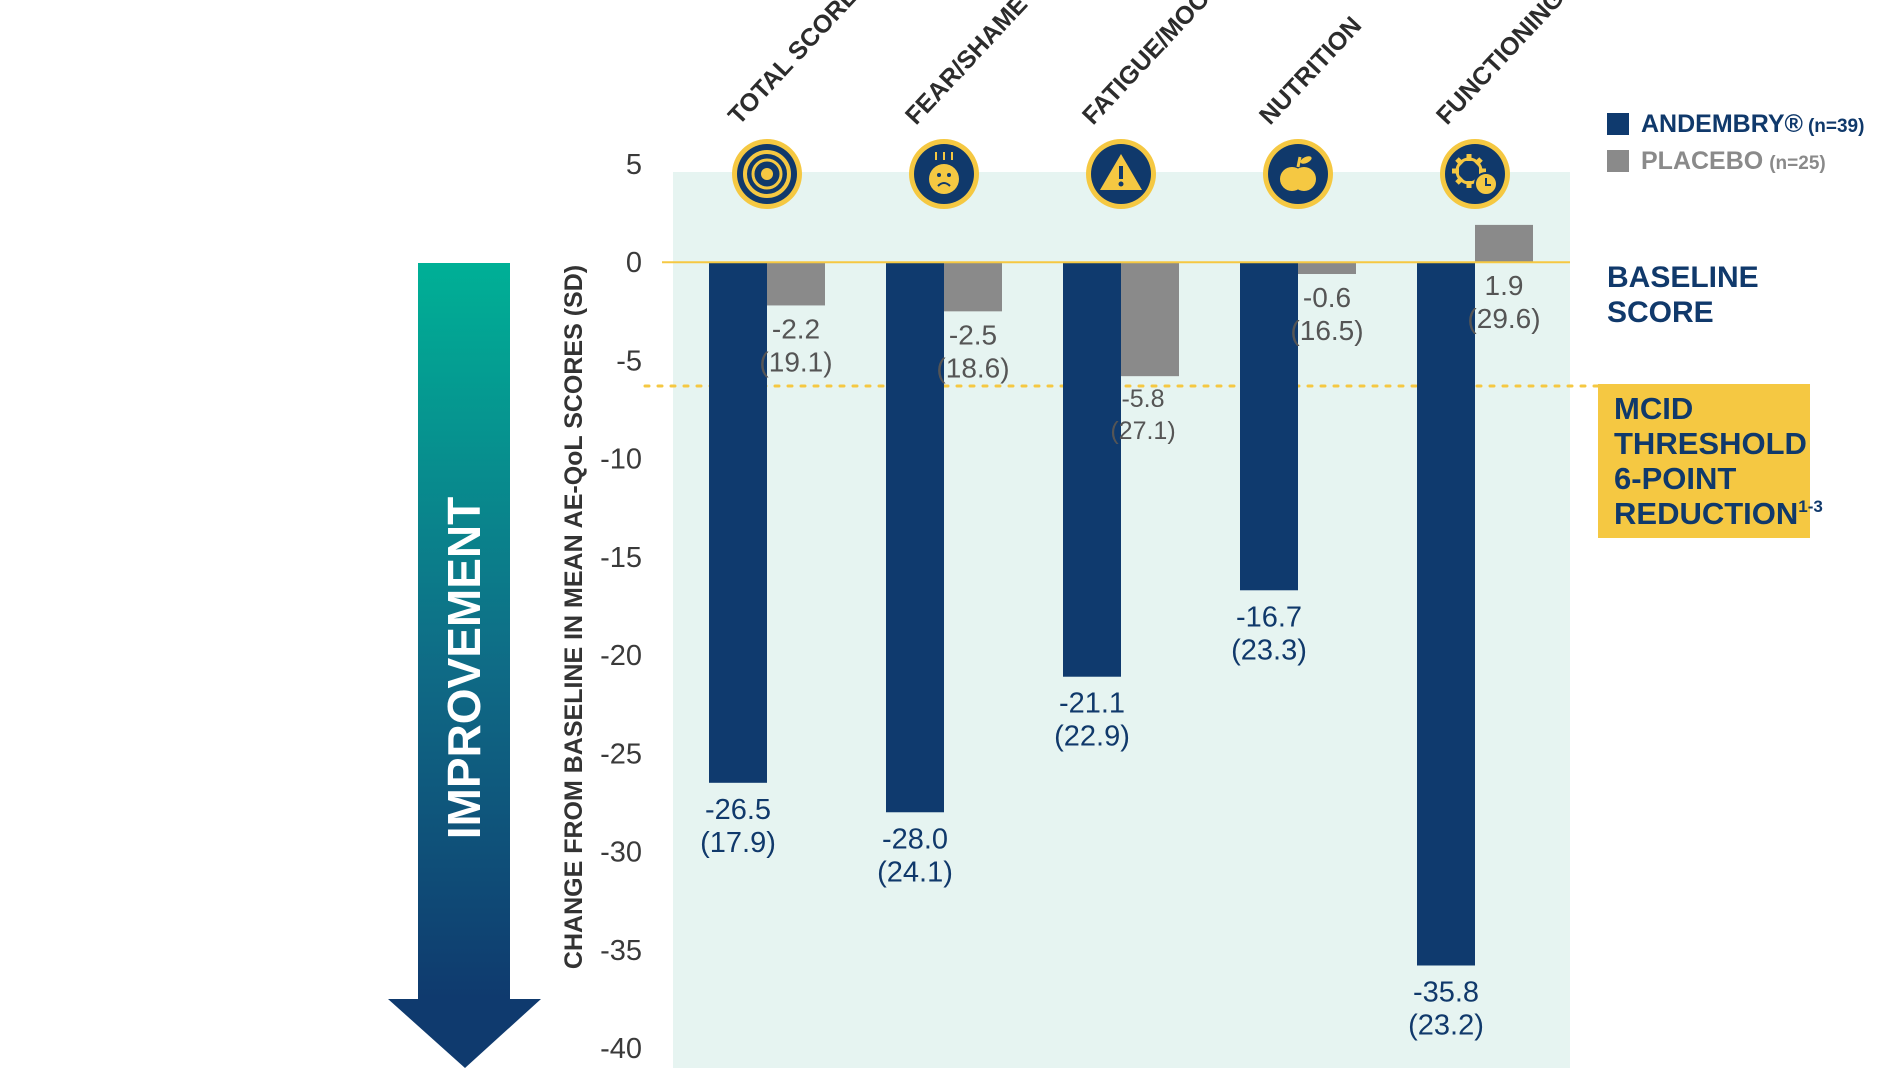 The image size is (1898, 1068). What do you see at coordinates (944, 174) in the screenshot?
I see `sad-face-icon` at bounding box center [944, 174].